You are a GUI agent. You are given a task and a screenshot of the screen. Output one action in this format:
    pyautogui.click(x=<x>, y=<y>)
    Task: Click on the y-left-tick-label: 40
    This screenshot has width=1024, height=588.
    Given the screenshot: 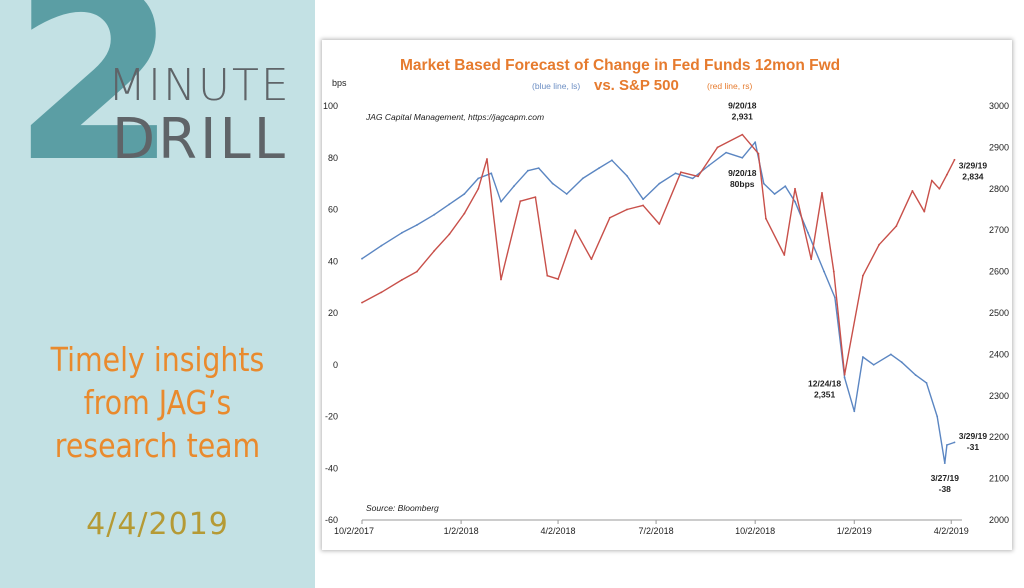 What is the action you would take?
    pyautogui.click(x=333, y=261)
    